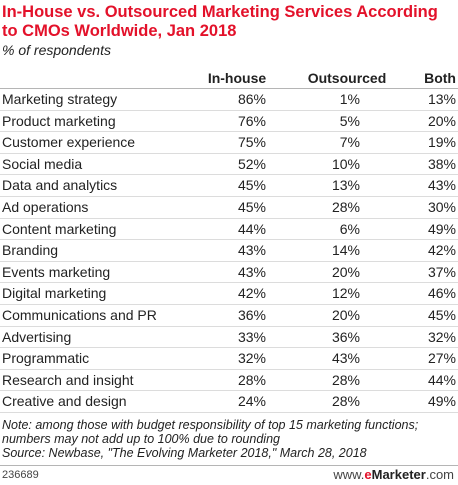  What do you see at coordinates (229, 88) in the screenshot?
I see `header-divider` at bounding box center [229, 88].